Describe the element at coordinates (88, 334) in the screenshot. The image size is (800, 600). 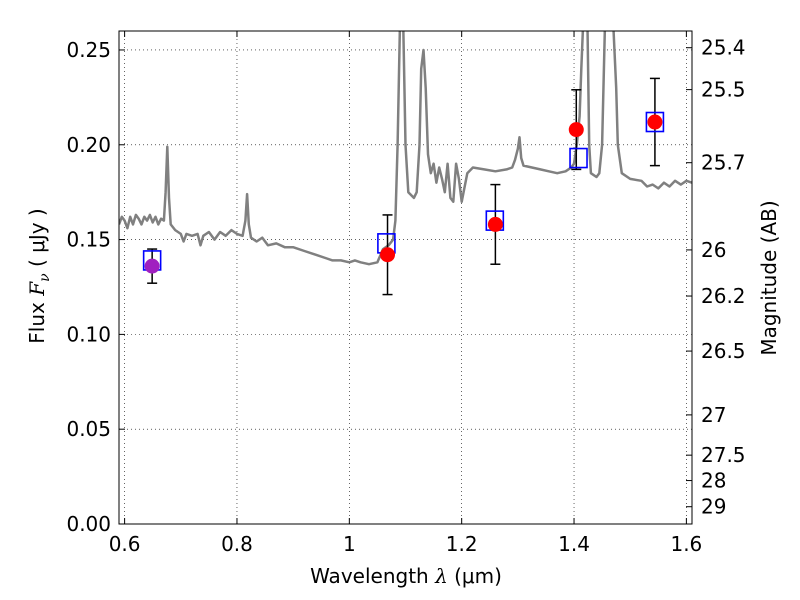
I see `y-tick-label: 0.10` at that location.